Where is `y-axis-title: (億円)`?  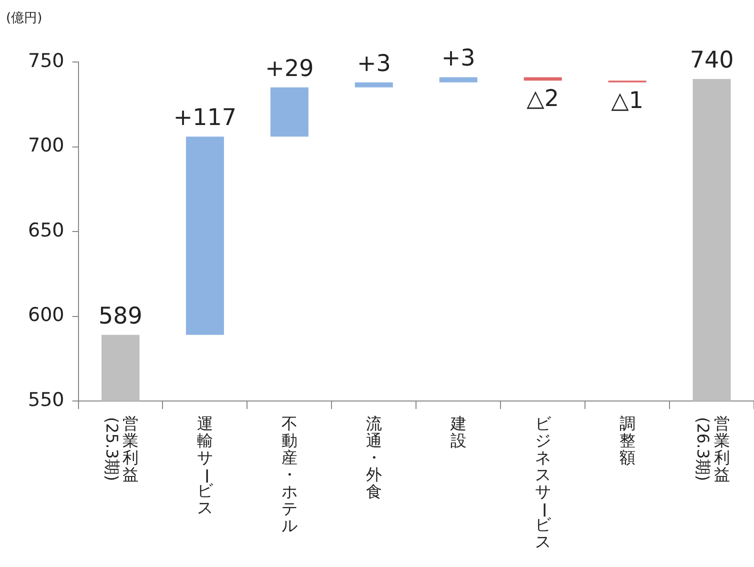 y-axis-title: (億円) is located at coordinates (24, 18).